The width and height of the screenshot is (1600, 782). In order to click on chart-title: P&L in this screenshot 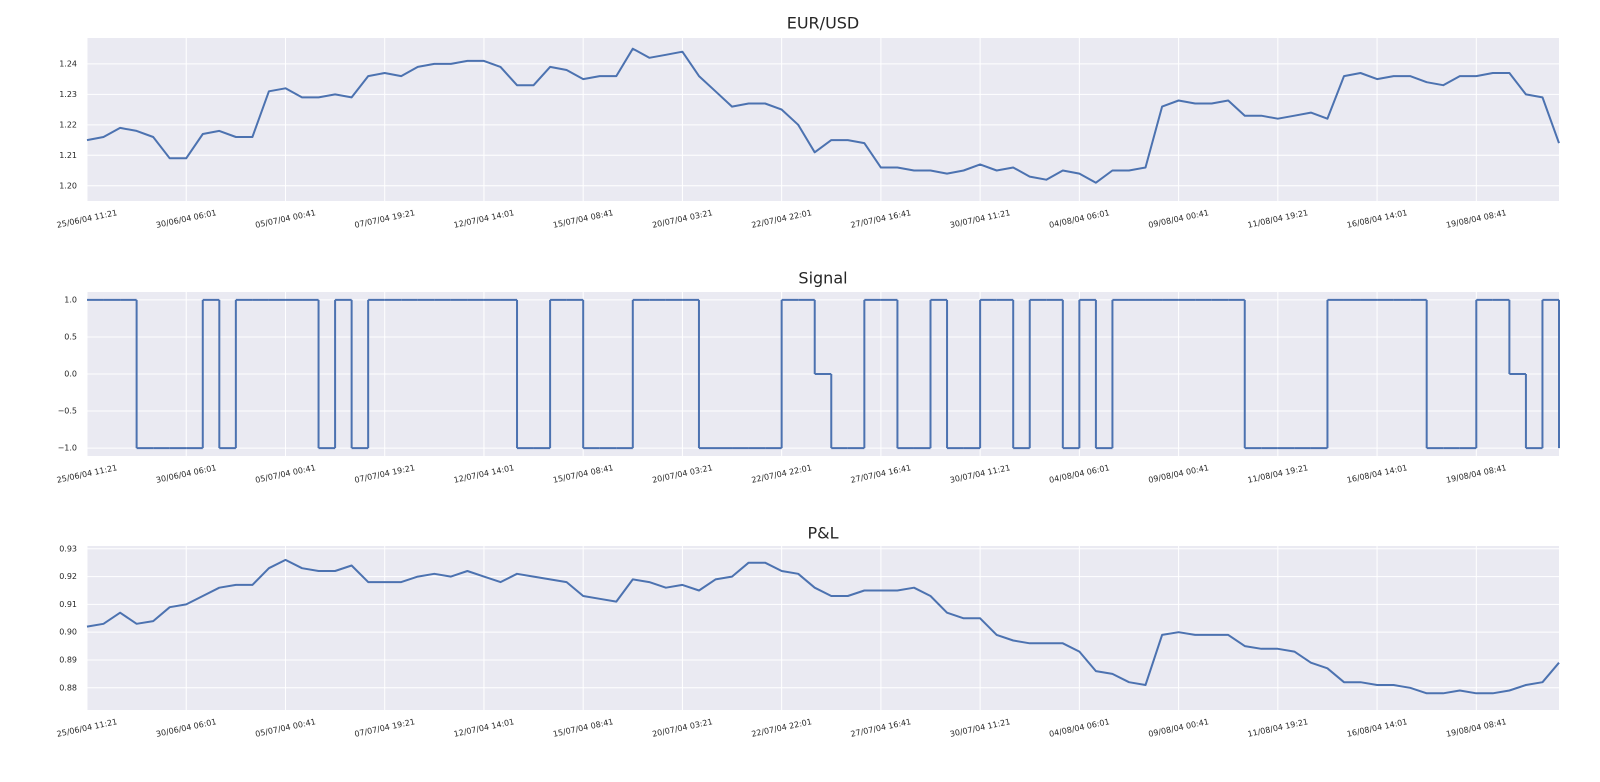, I will do `click(822, 533)`.